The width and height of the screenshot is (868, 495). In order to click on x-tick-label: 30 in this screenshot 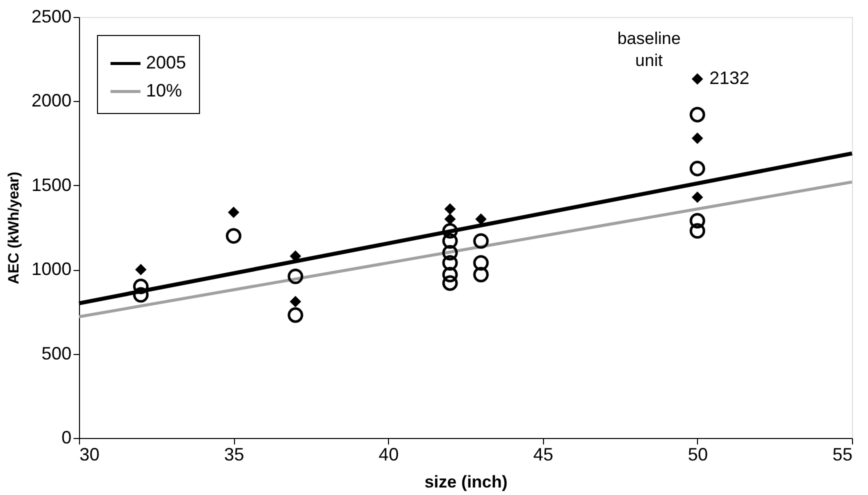, I will do `click(90, 454)`.